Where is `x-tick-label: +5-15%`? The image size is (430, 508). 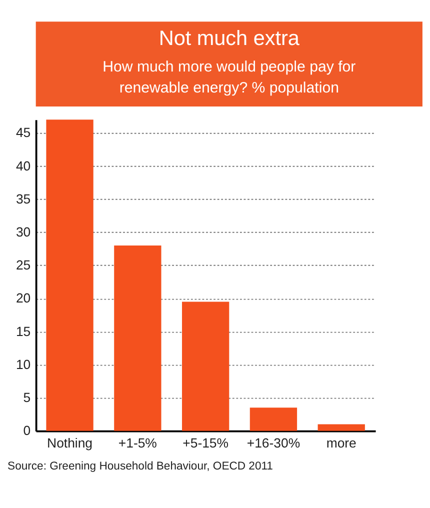
x-tick-label: +5-15% is located at coordinates (205, 442).